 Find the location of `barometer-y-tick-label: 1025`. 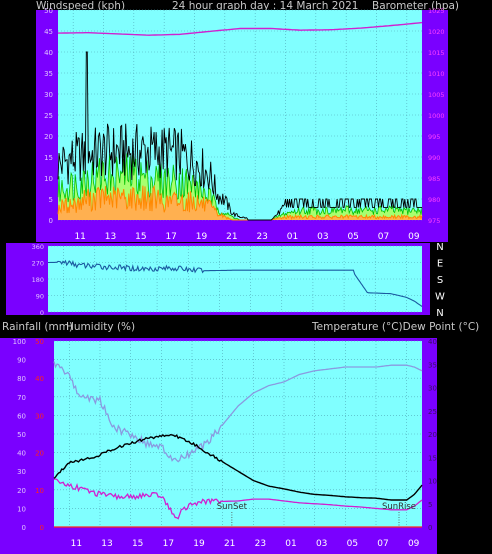

barometer-y-tick-label: 1025 is located at coordinates (436, 11).